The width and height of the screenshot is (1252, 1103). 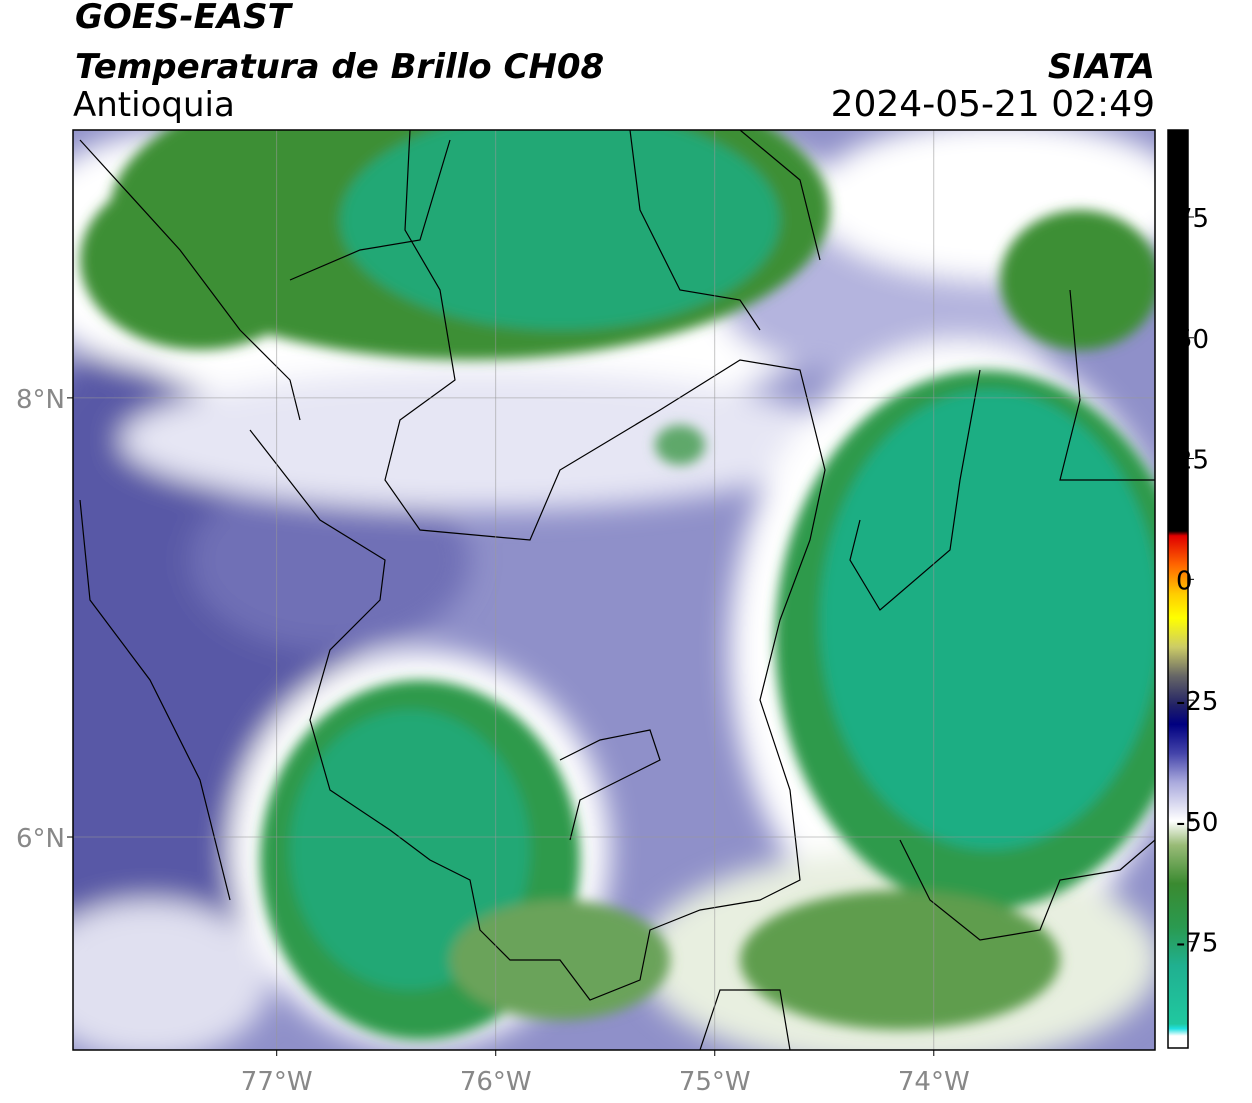 What do you see at coordinates (154, 105) in the screenshot?
I see `region: Antioquia` at bounding box center [154, 105].